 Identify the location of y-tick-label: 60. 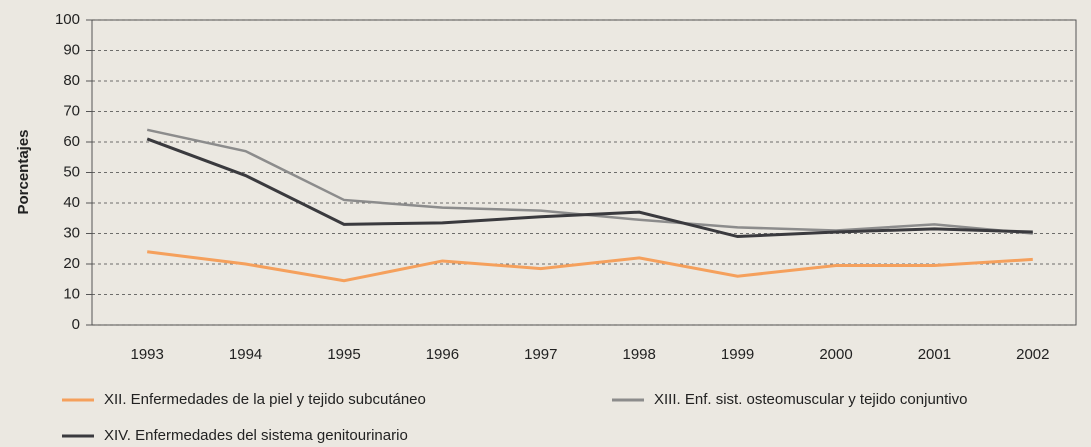
(71, 141).